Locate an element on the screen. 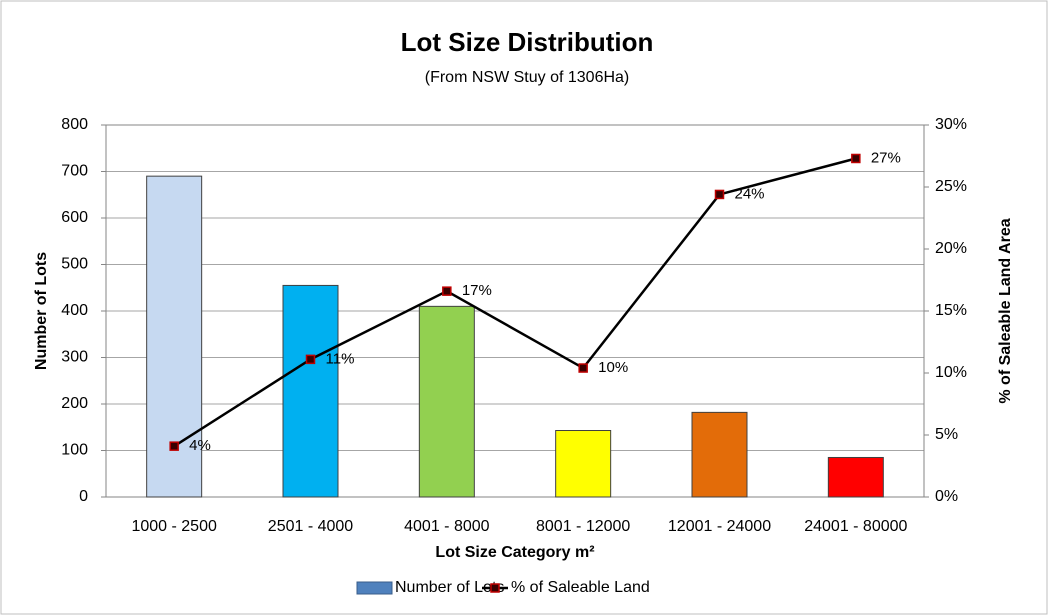 This screenshot has height=616, width=1049. chart-subtitle: (From NSW Stuy of 1306Ha) is located at coordinates (527, 77).